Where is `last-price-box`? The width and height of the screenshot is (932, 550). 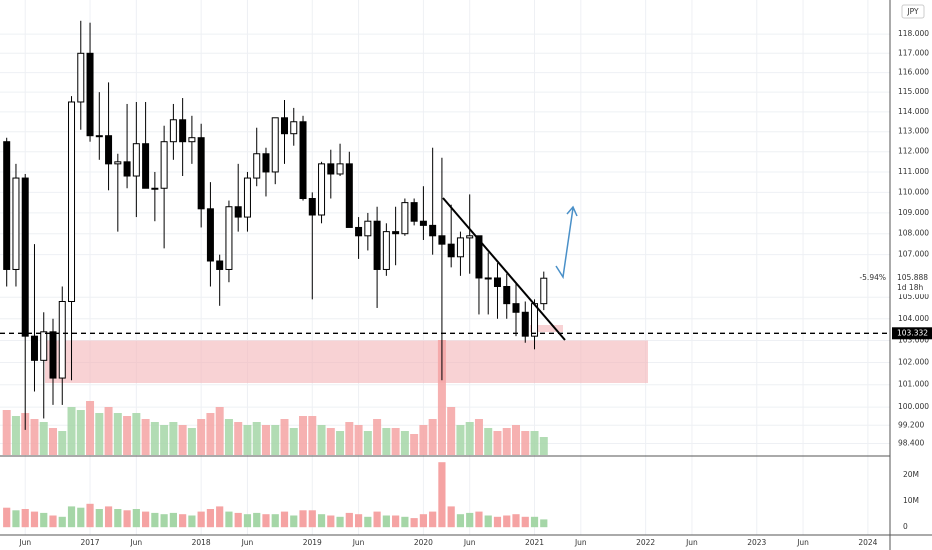
last-price-box is located at coordinates (912, 283).